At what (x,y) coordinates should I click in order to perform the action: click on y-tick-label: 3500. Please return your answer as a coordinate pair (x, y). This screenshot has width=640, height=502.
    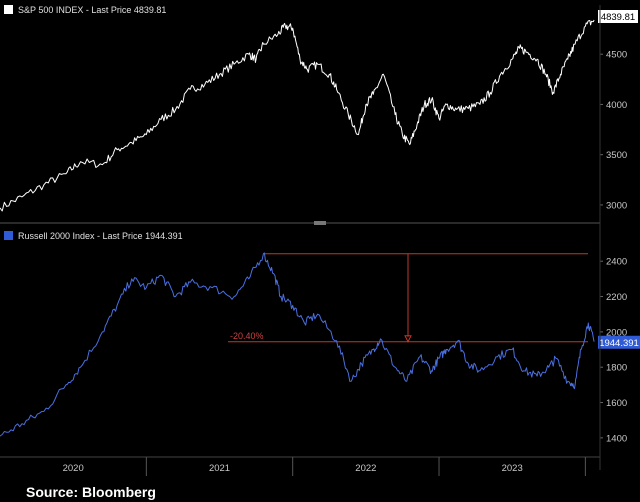
    Looking at the image, I should click on (616, 155).